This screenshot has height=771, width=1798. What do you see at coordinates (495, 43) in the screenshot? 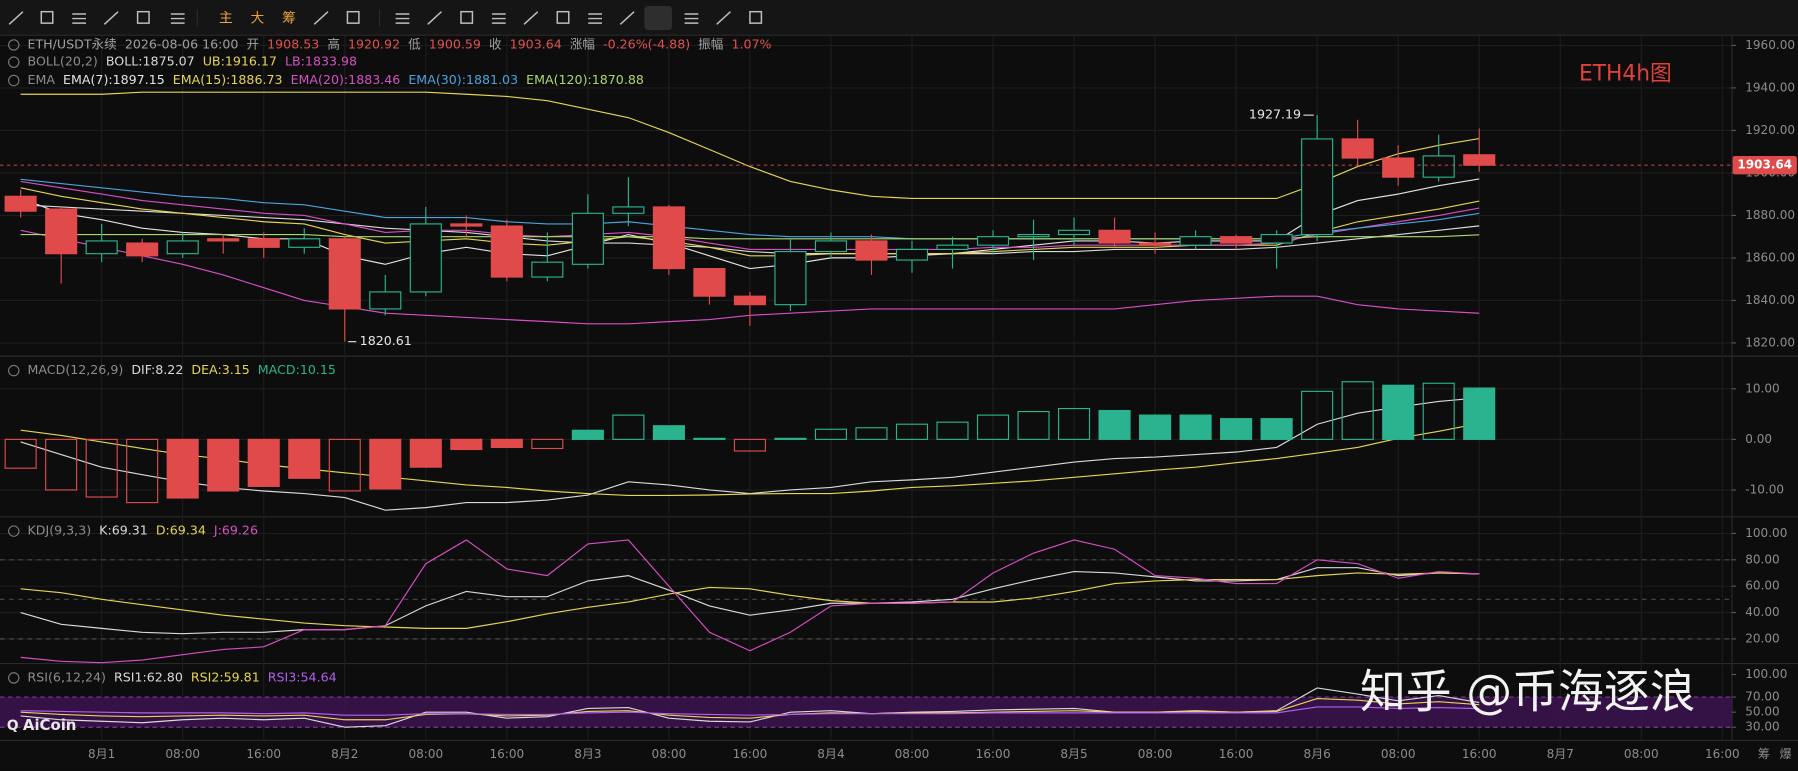
I see `legend-item: 收` at bounding box center [495, 43].